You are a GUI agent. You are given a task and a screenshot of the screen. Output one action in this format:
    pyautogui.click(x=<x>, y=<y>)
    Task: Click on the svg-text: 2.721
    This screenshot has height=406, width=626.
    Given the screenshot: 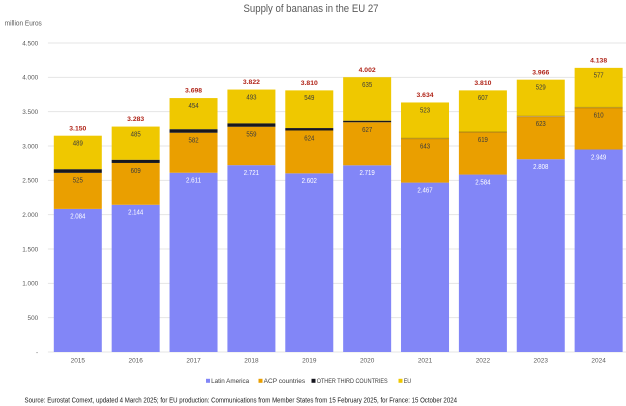 What is the action you would take?
    pyautogui.click(x=251, y=172)
    